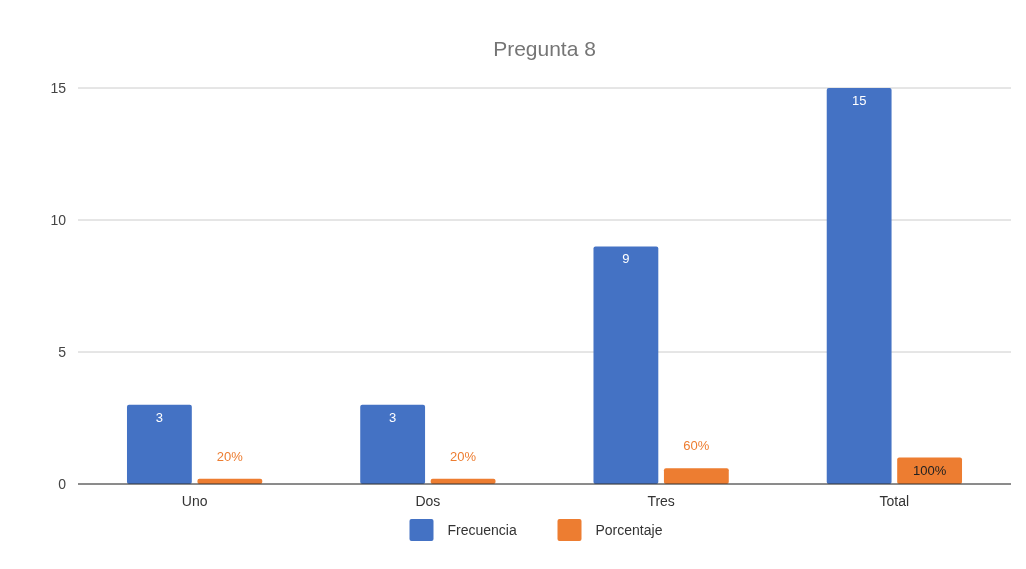 This screenshot has width=1026, height=569. What do you see at coordinates (58, 88) in the screenshot?
I see `y-tick-label: 15` at bounding box center [58, 88].